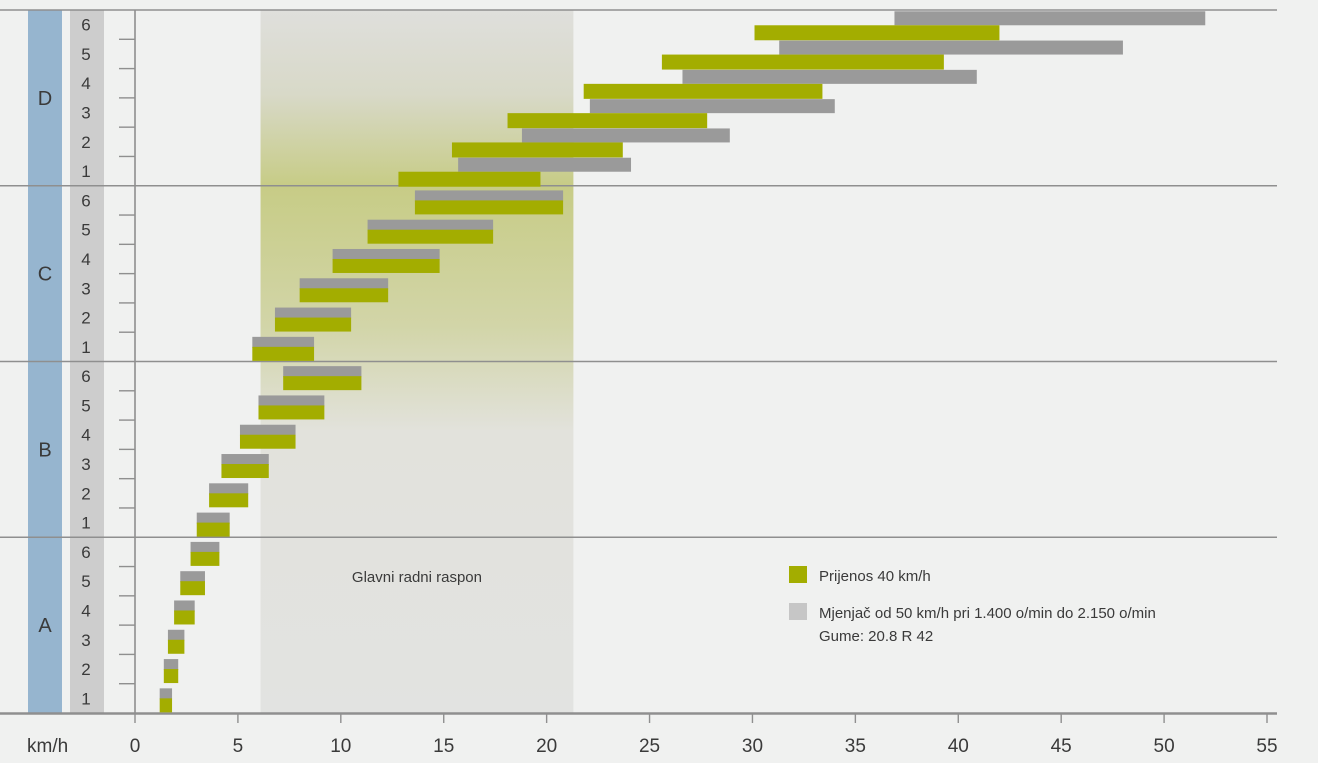  I want to click on bar-D-1-prijenos, so click(469, 179).